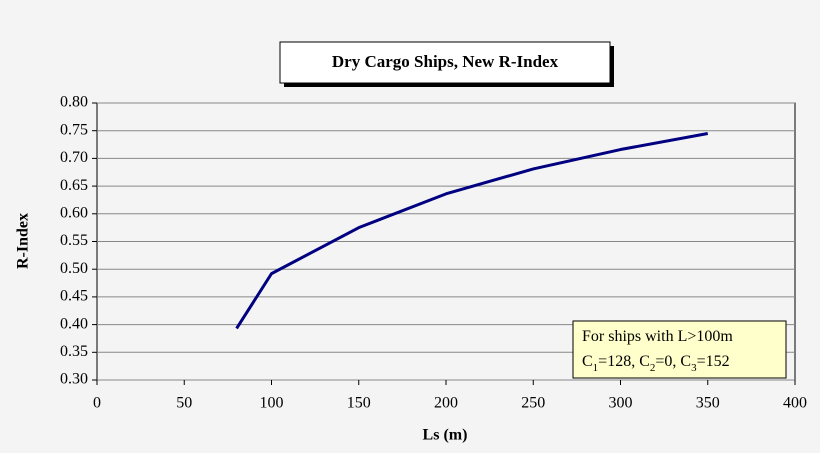 The height and width of the screenshot is (453, 820). What do you see at coordinates (673, 361) in the screenshot?
I see `annotation-part: =0, C` at bounding box center [673, 361].